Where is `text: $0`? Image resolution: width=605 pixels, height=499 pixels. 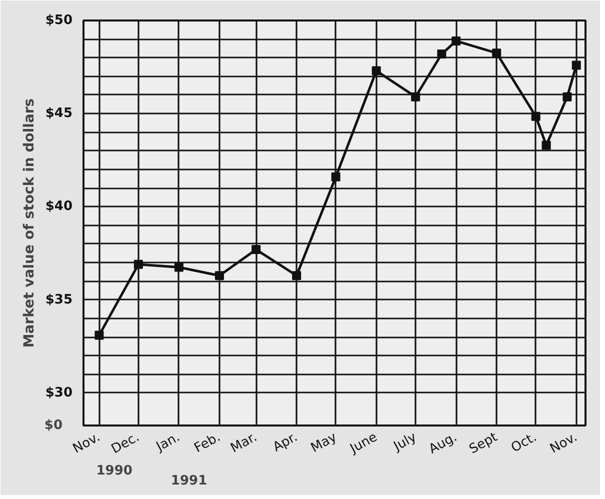
text: $0 is located at coordinates (53, 425).